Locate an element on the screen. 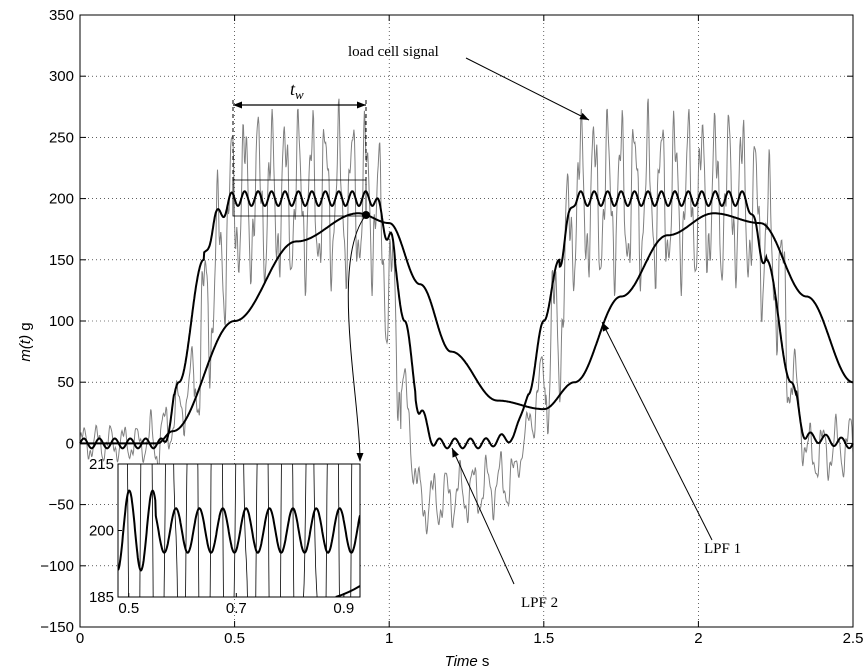  inset-x-tick-label: 0.7 is located at coordinates (236, 608).